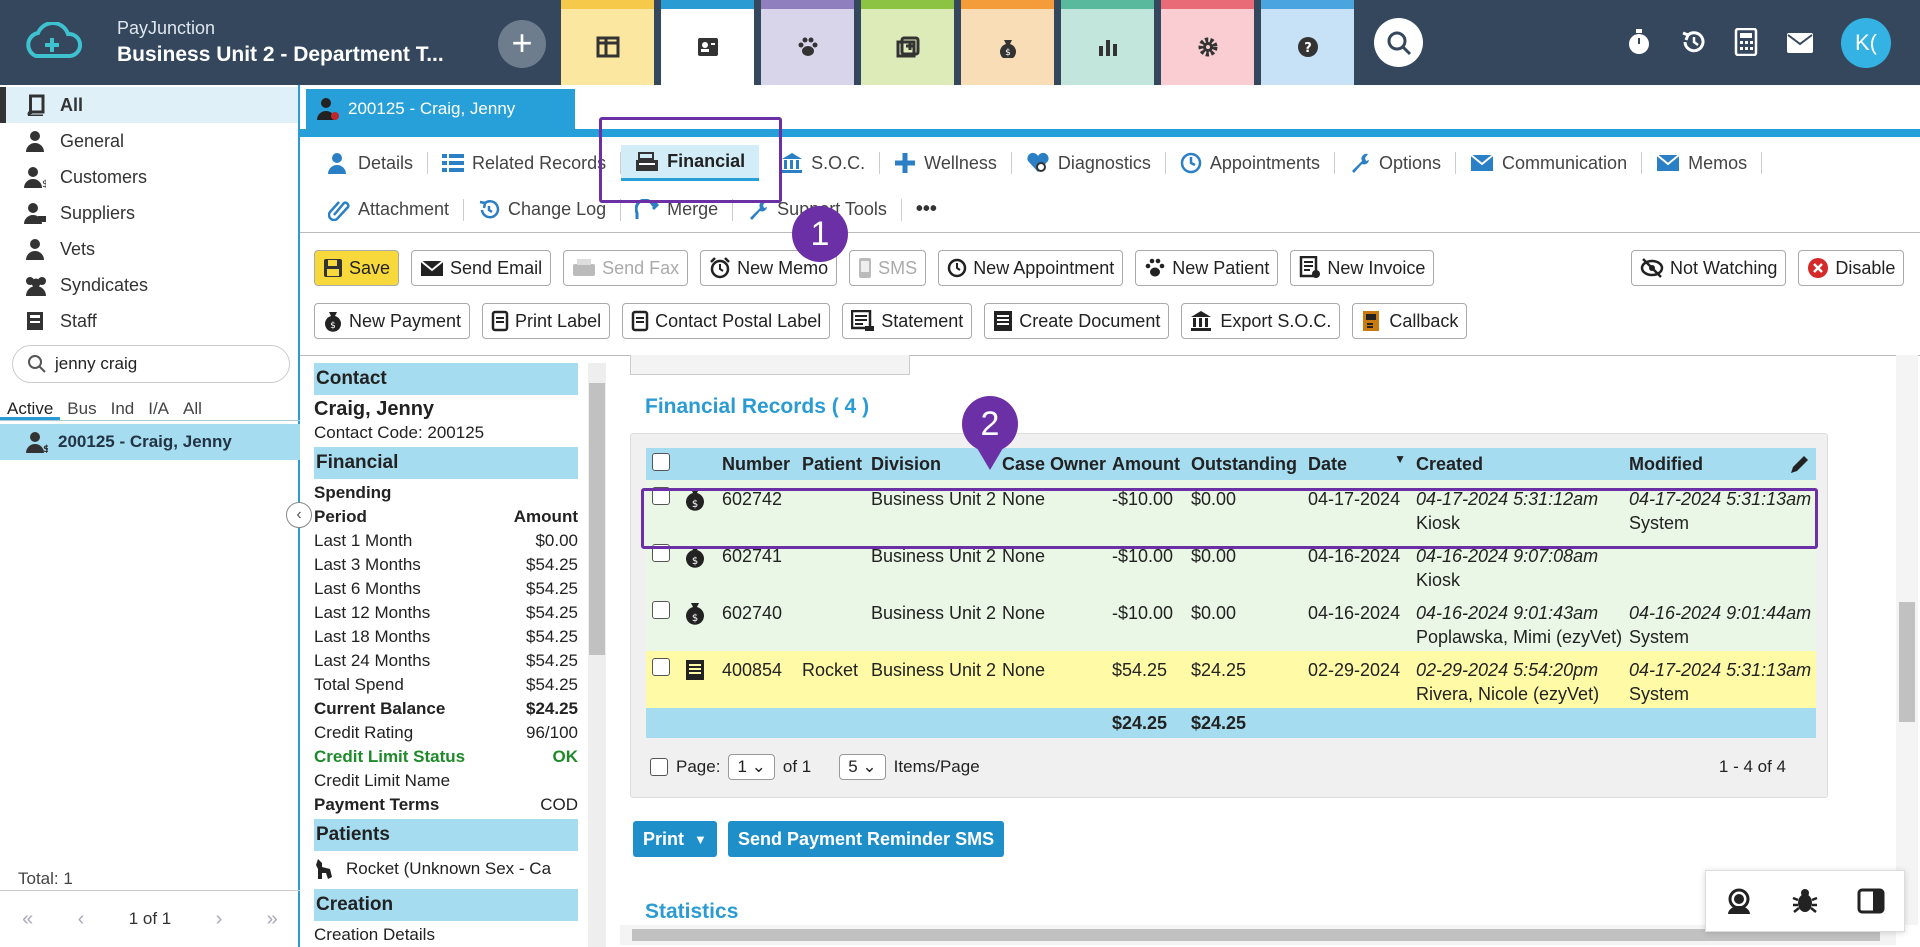 The image size is (1920, 947). What do you see at coordinates (149, 285) in the screenshot?
I see `sidebar-item-syndicates: Syndicates` at bounding box center [149, 285].